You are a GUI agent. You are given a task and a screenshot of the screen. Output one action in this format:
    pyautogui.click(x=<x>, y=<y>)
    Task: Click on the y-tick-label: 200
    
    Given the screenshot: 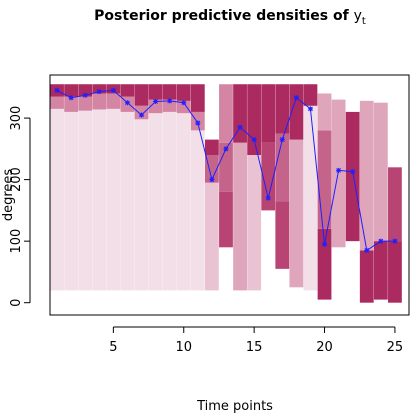 What is the action you would take?
    pyautogui.click(x=16, y=179)
    